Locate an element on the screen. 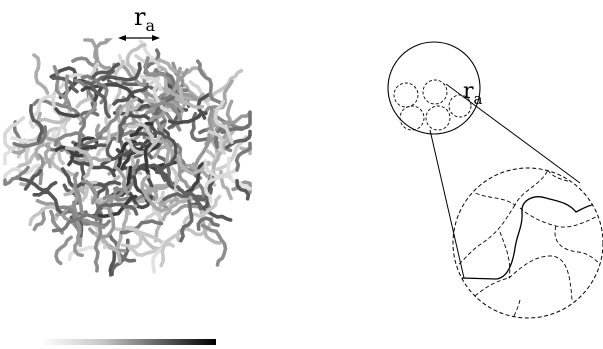 This screenshot has height=349, width=603. schematic-small-circle is located at coordinates (434, 88).